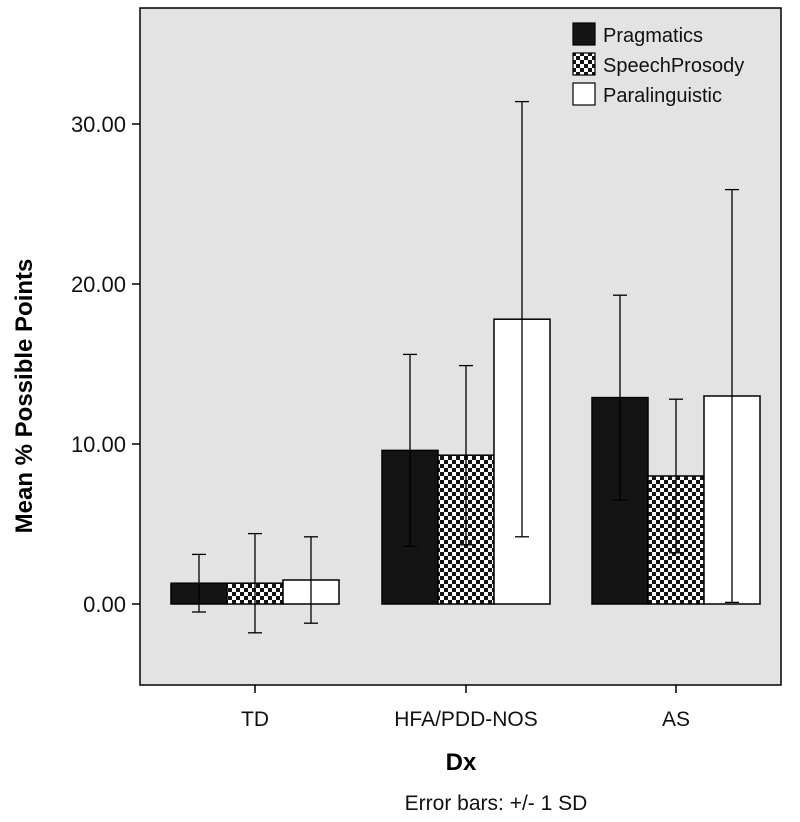 This screenshot has width=800, height=822. What do you see at coordinates (466, 719) in the screenshot?
I see `x-tick-label-1: HFA/PDD-NOS` at bounding box center [466, 719].